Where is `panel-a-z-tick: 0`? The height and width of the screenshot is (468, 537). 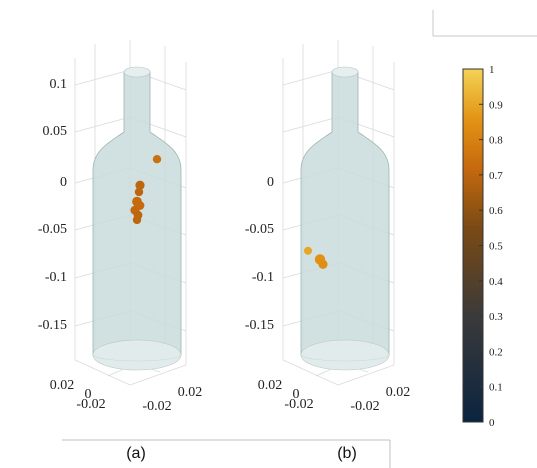 panel-a-z-tick: 0 is located at coordinates (63, 182).